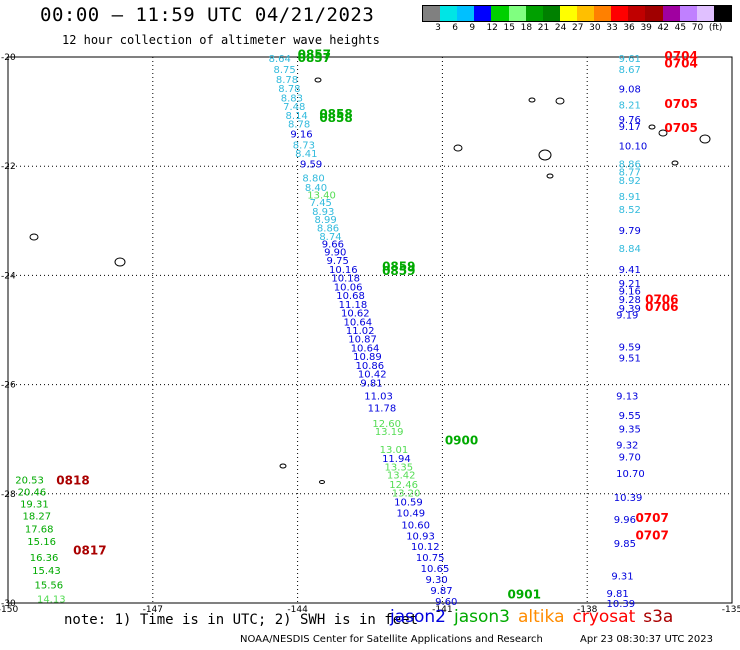 The image size is (740, 650). I want to click on wave-height-value: 9.79, so click(630, 231).